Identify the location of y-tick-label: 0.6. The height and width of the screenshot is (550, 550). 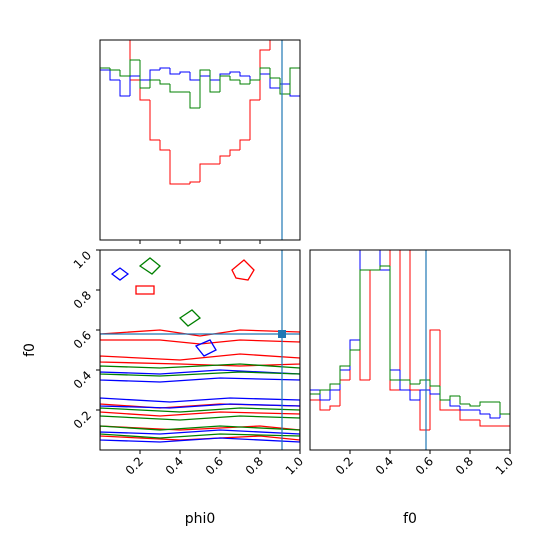
(82, 339).